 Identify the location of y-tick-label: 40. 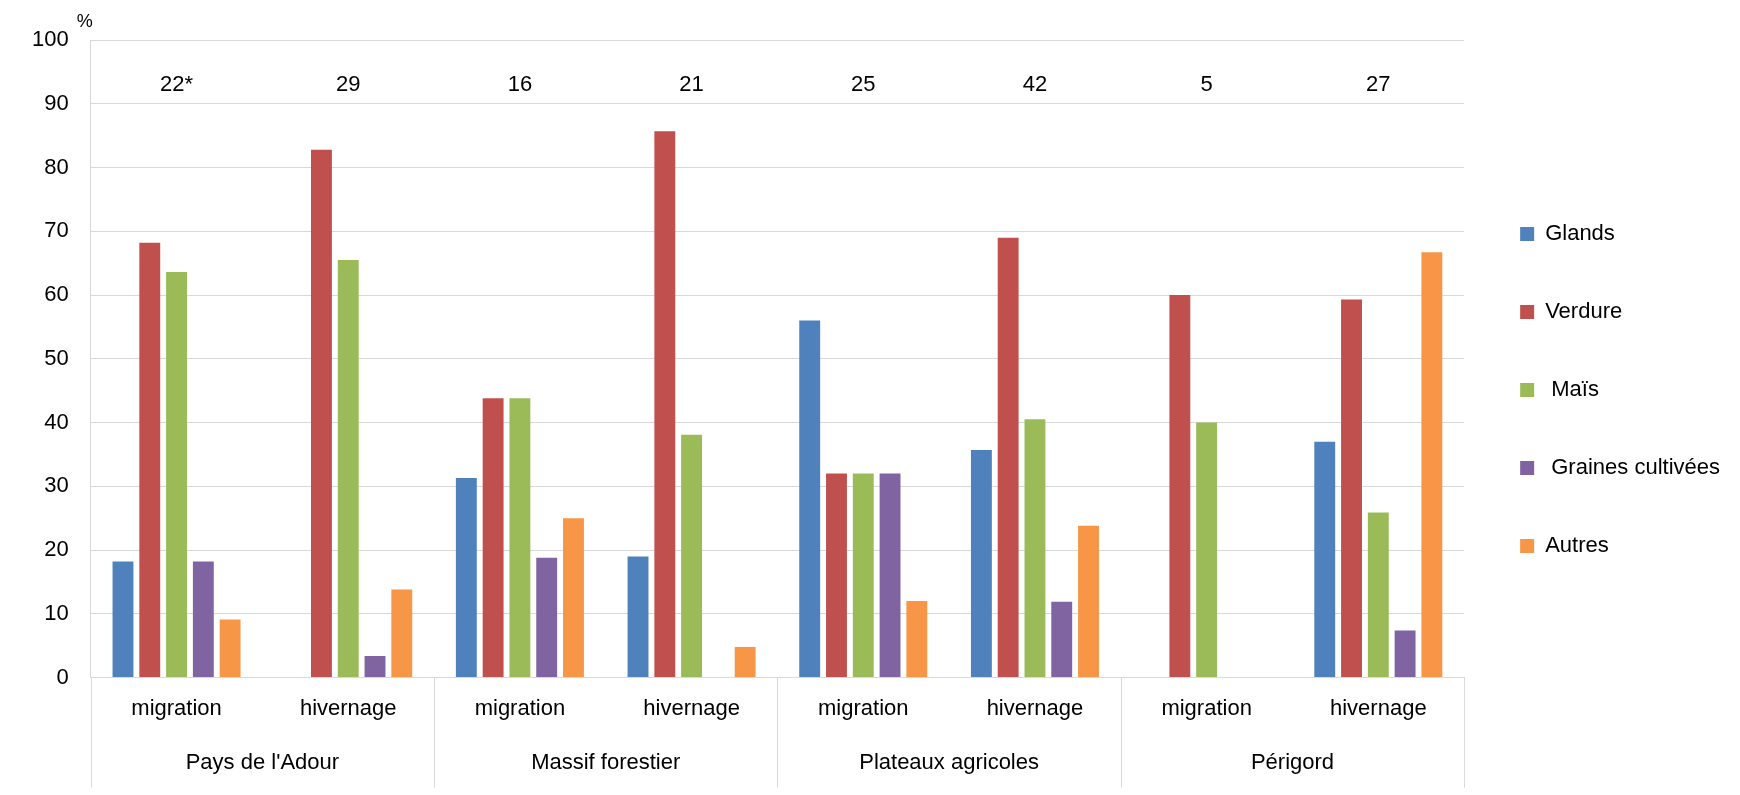
(56, 421).